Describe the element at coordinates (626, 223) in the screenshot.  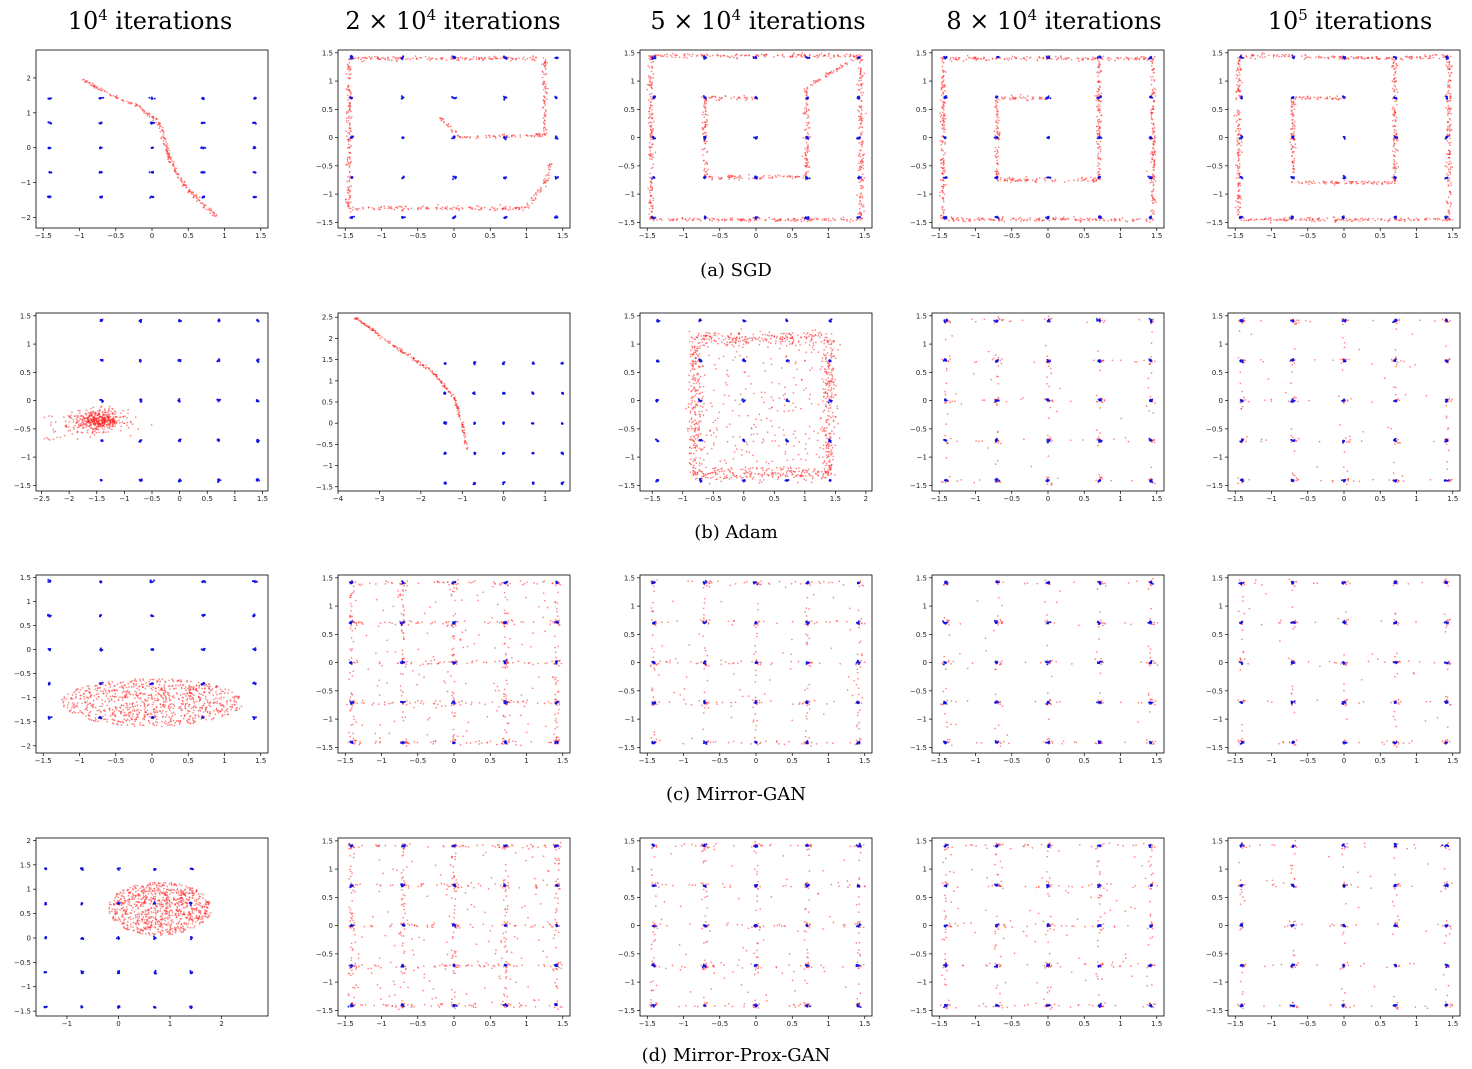
I see `y-tick-label: −1.5` at that location.